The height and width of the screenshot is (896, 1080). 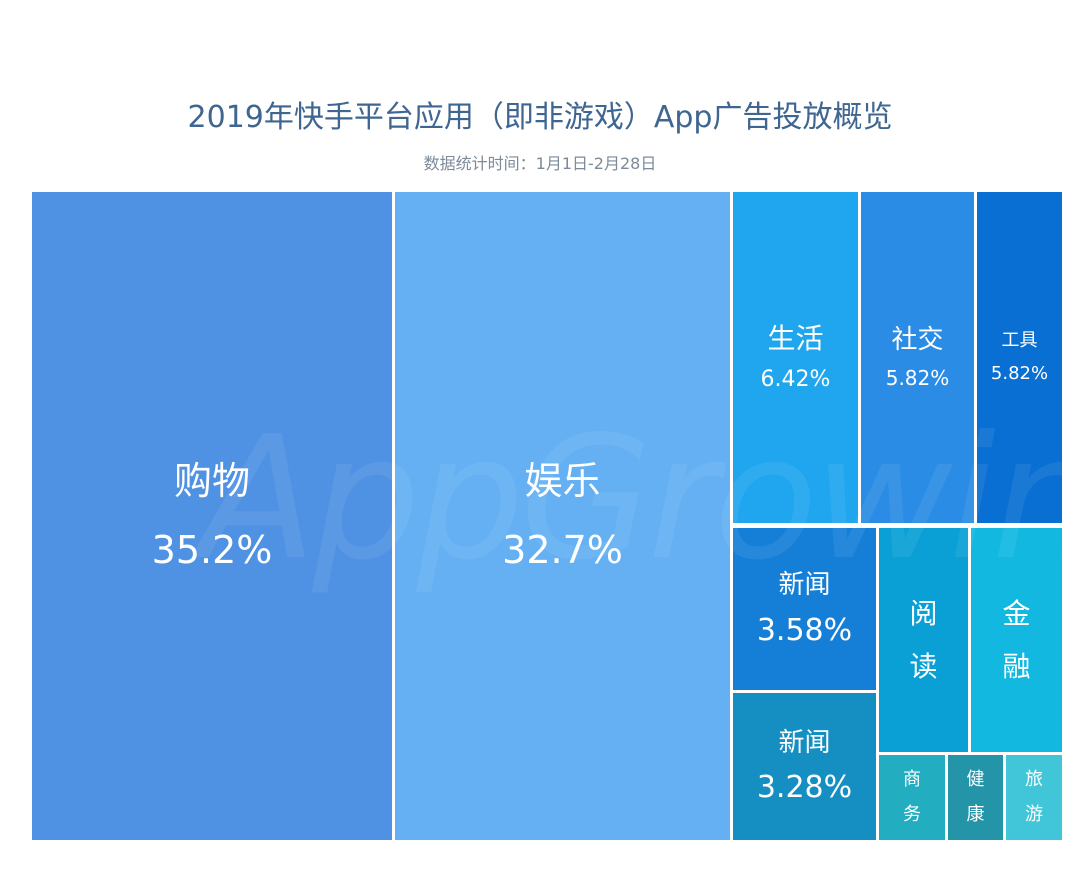 I want to click on treemap-cell: 新闻 3.28%, so click(x=804, y=766).